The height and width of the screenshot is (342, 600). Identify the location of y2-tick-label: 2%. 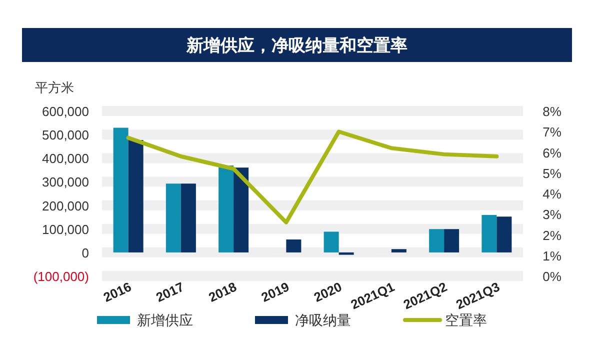
(552, 235).